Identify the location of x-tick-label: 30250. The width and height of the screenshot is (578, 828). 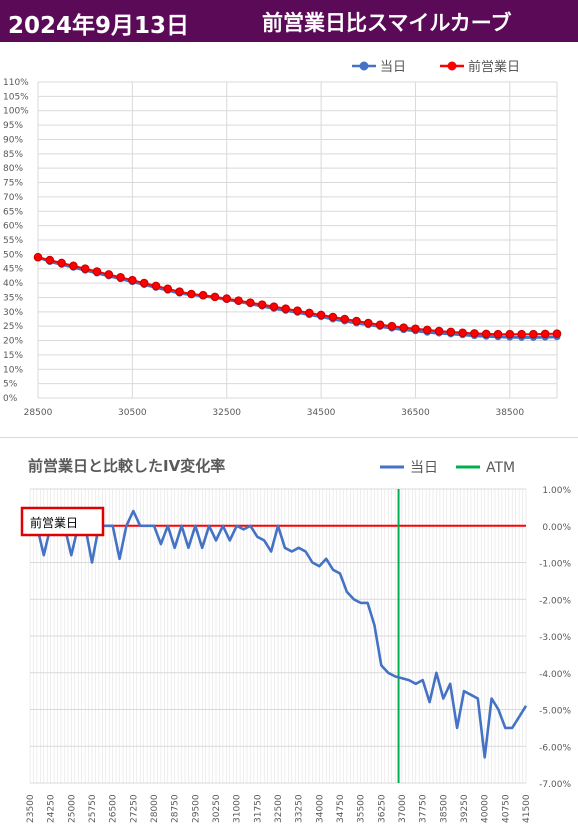
(217, 808).